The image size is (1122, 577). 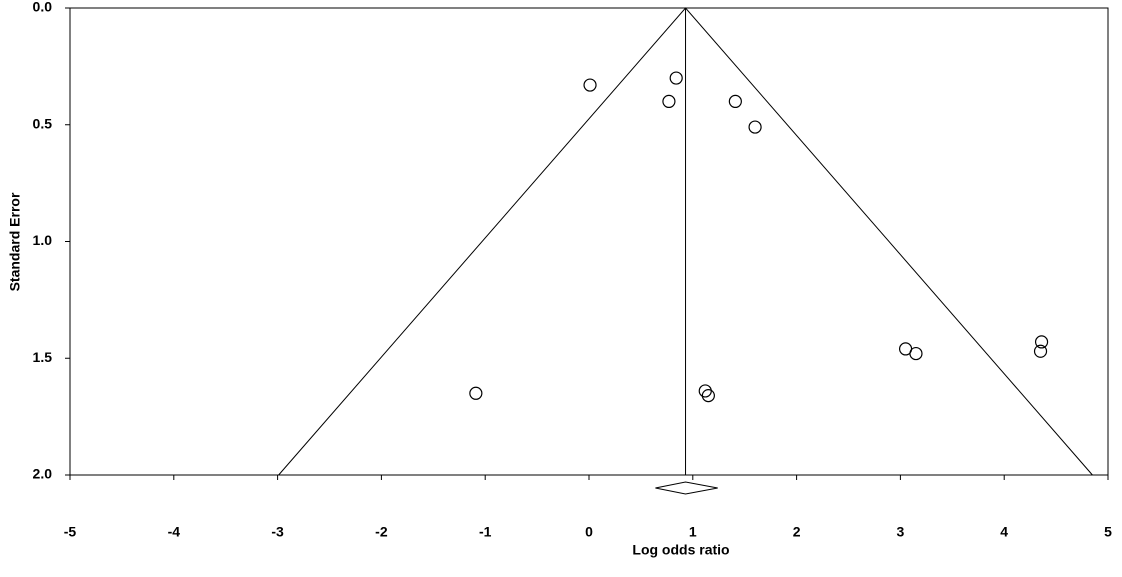 What do you see at coordinates (1108, 532) in the screenshot?
I see `x-tick-label: 5` at bounding box center [1108, 532].